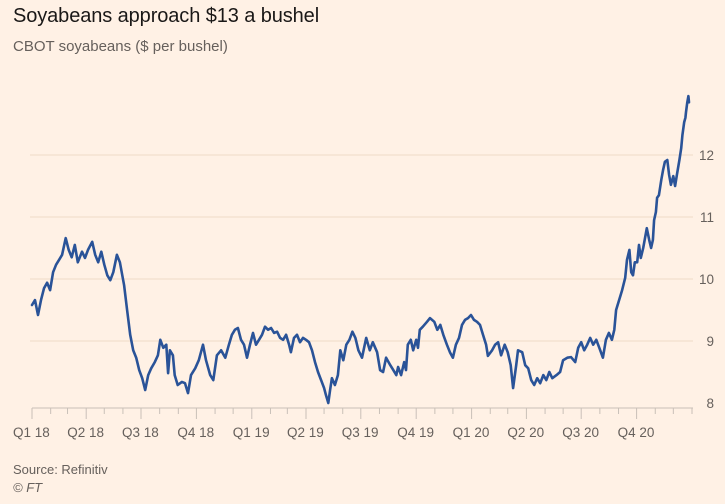 This screenshot has height=504, width=725. What do you see at coordinates (360, 432) in the screenshot?
I see `x-tick-label: Q3 19` at bounding box center [360, 432].